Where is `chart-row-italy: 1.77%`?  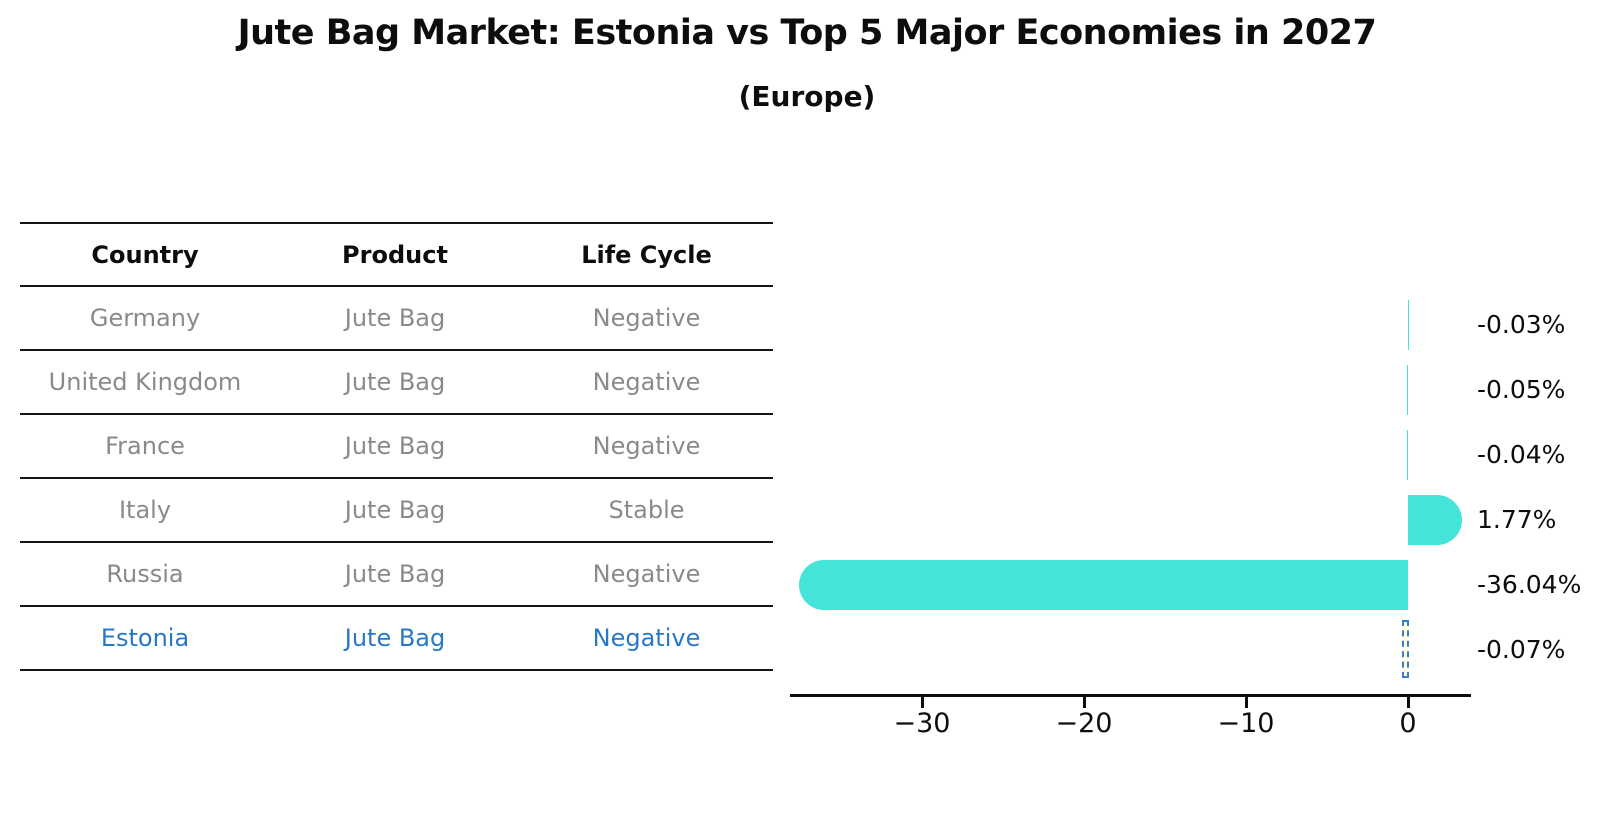
chart-row-italy: 1.77% is located at coordinates (807, 520).